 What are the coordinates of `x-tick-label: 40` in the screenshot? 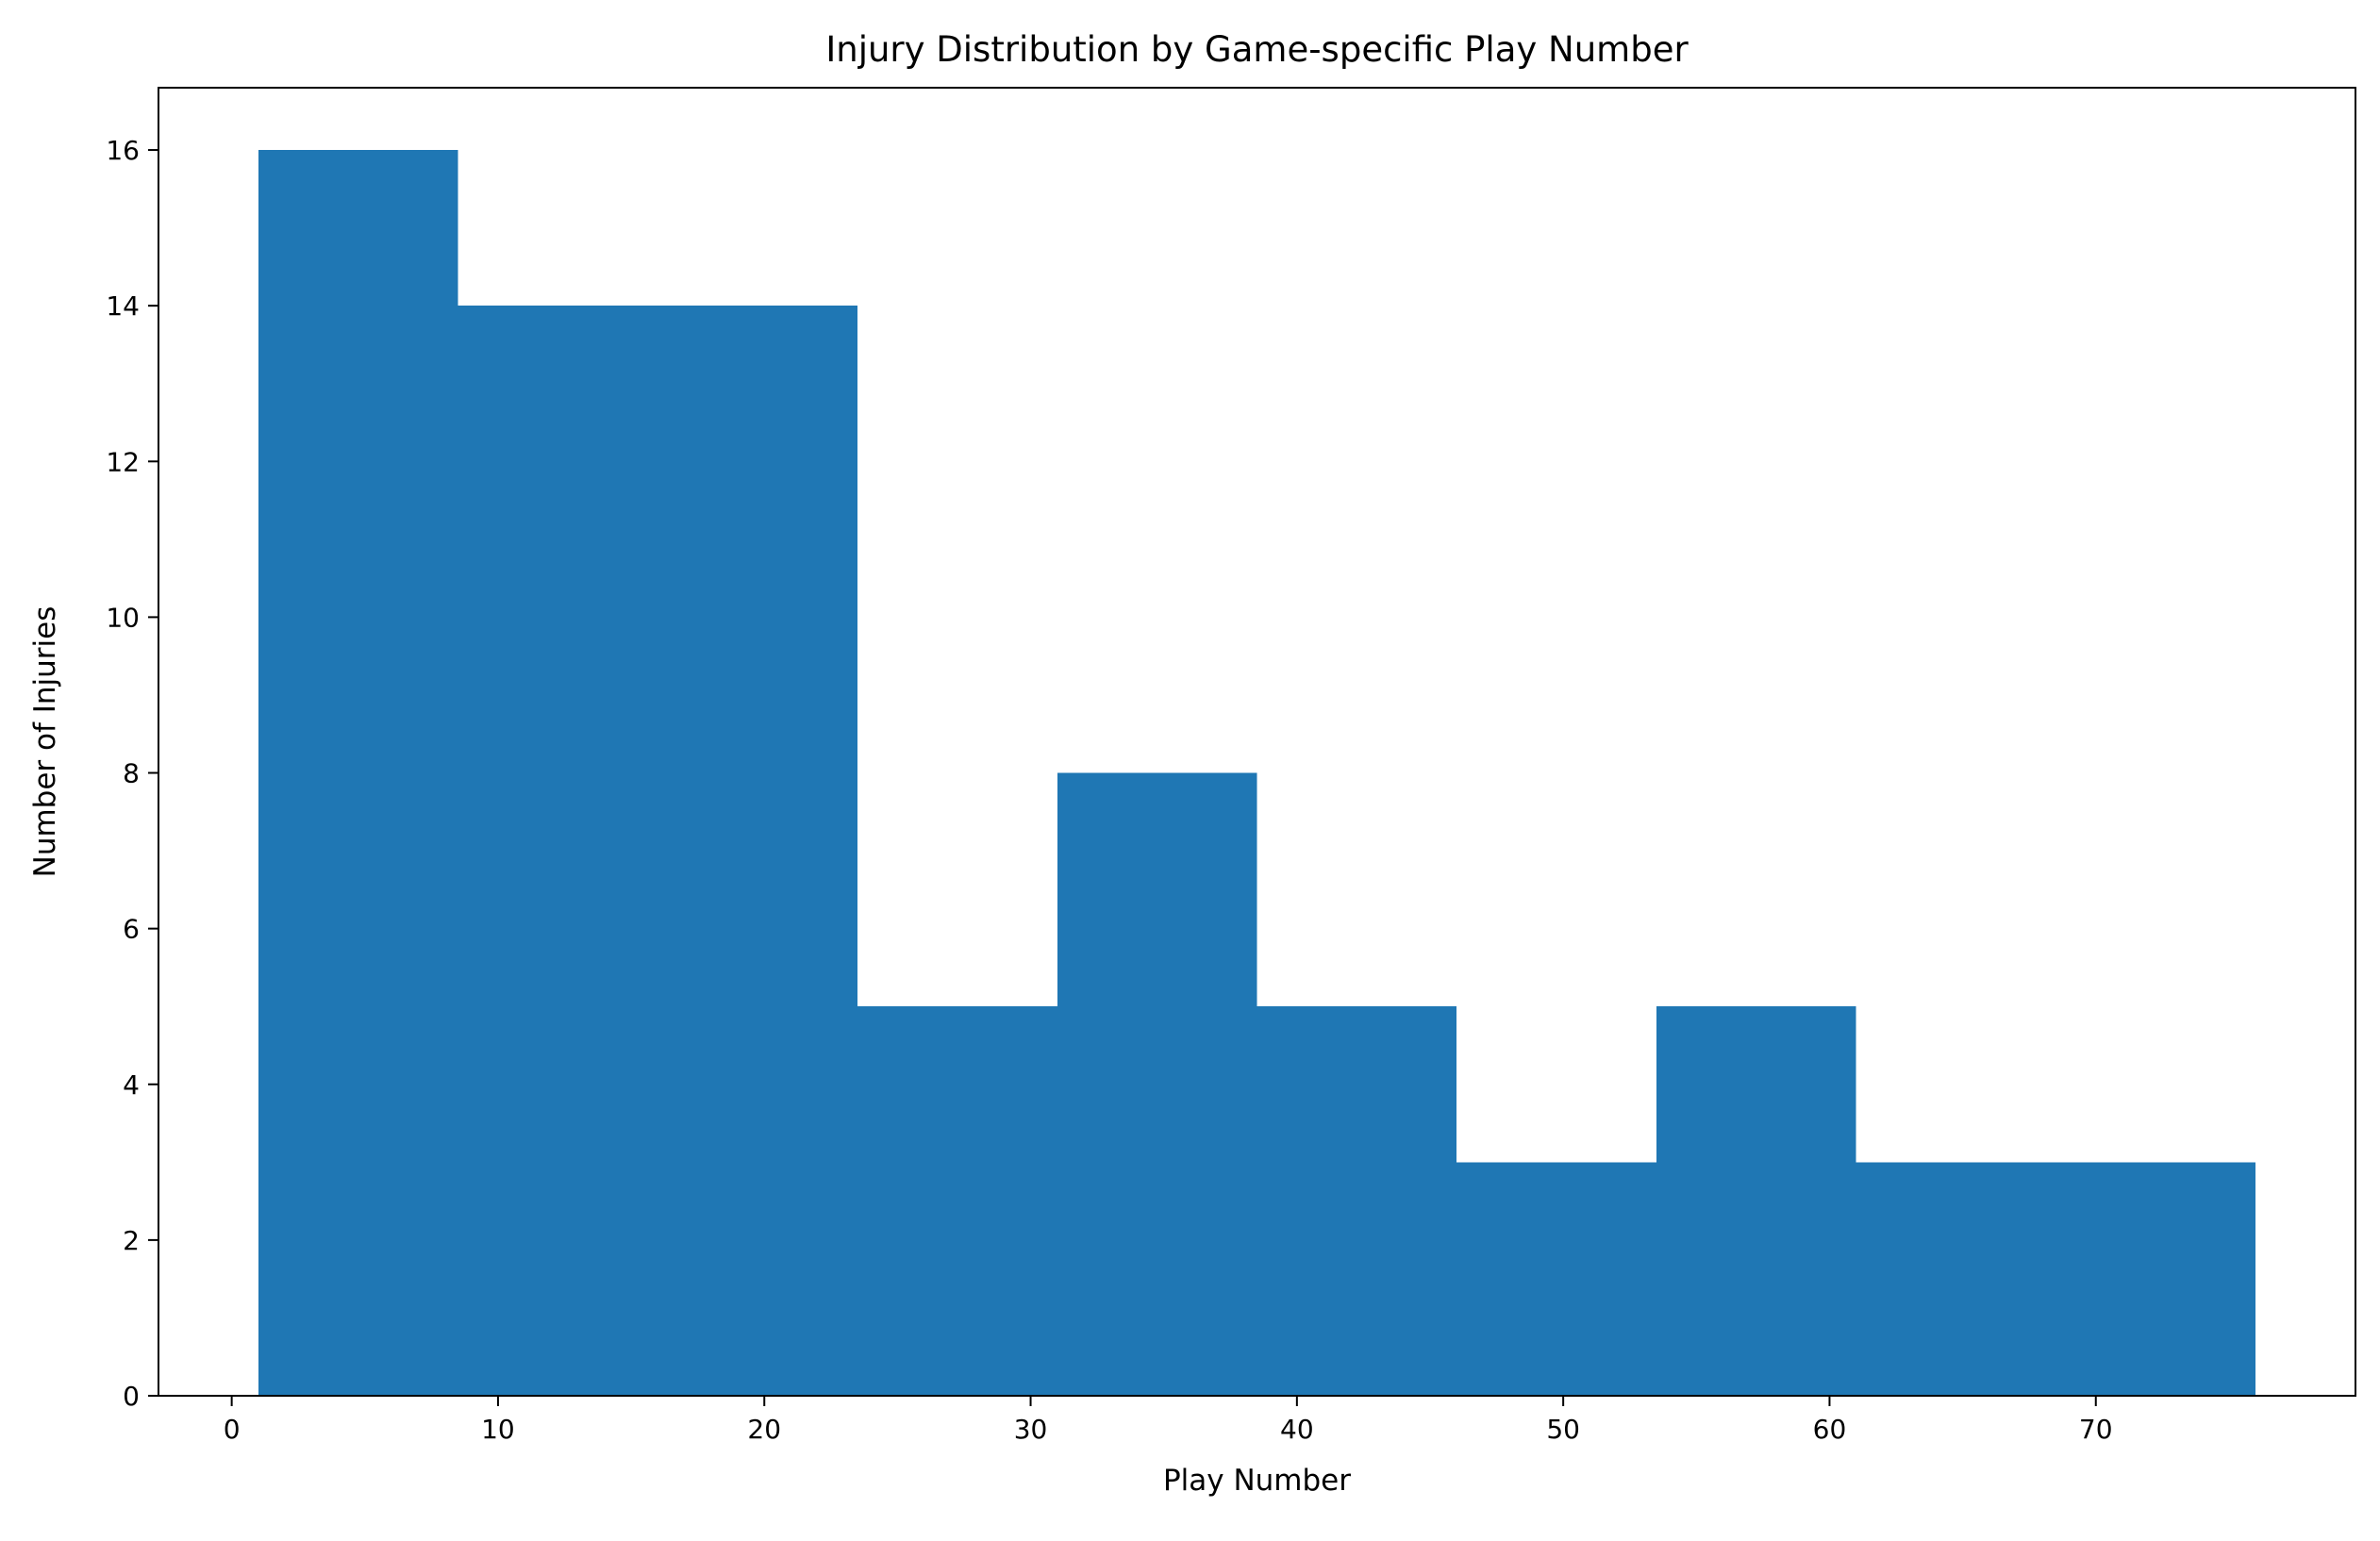 It's located at (1297, 1429).